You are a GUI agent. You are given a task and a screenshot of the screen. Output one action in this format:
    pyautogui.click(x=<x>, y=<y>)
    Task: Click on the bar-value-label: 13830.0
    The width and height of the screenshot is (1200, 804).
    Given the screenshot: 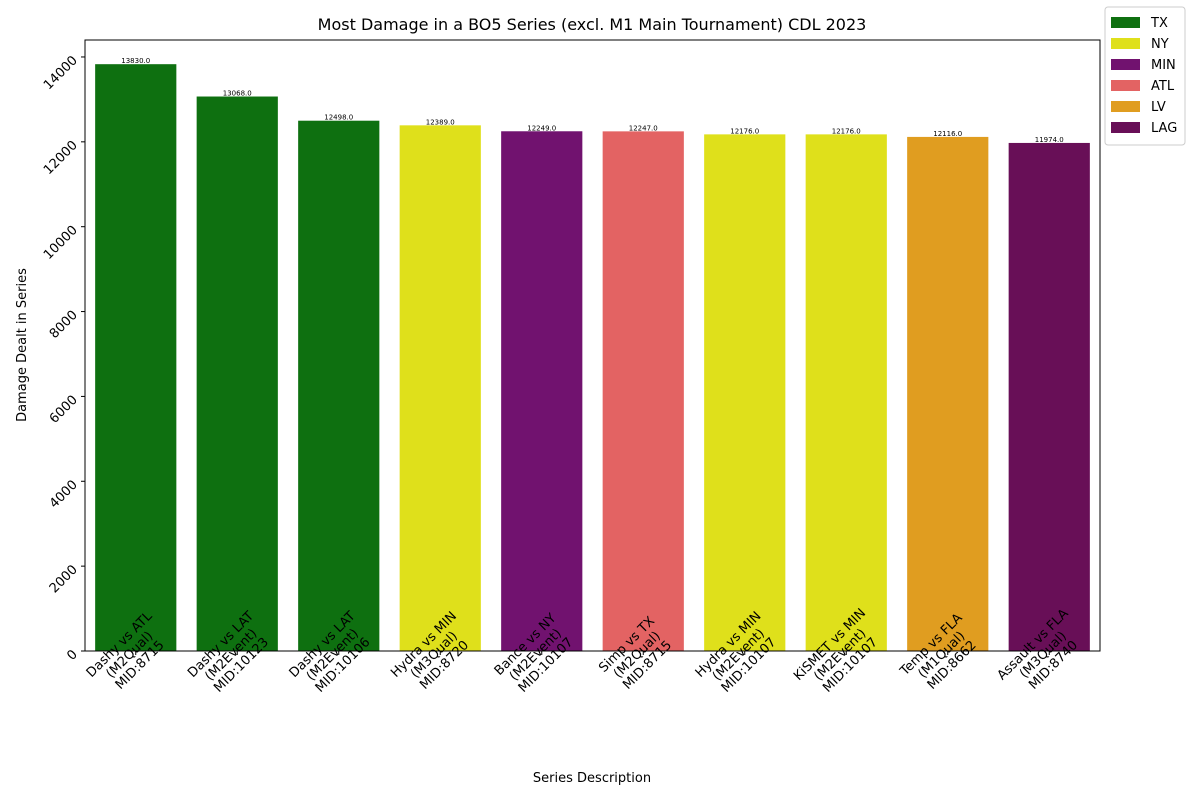 What is the action you would take?
    pyautogui.click(x=135, y=61)
    